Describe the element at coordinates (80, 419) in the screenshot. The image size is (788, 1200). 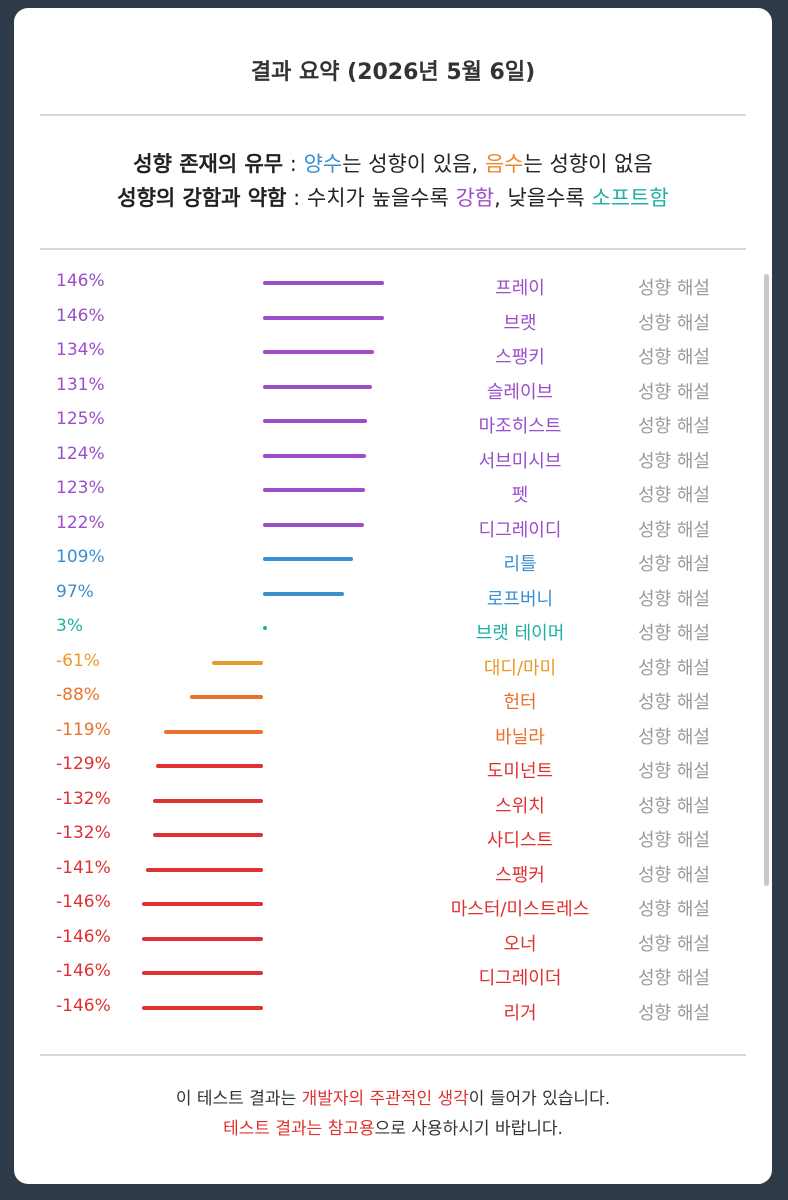
I see `result-percent: 125%` at that location.